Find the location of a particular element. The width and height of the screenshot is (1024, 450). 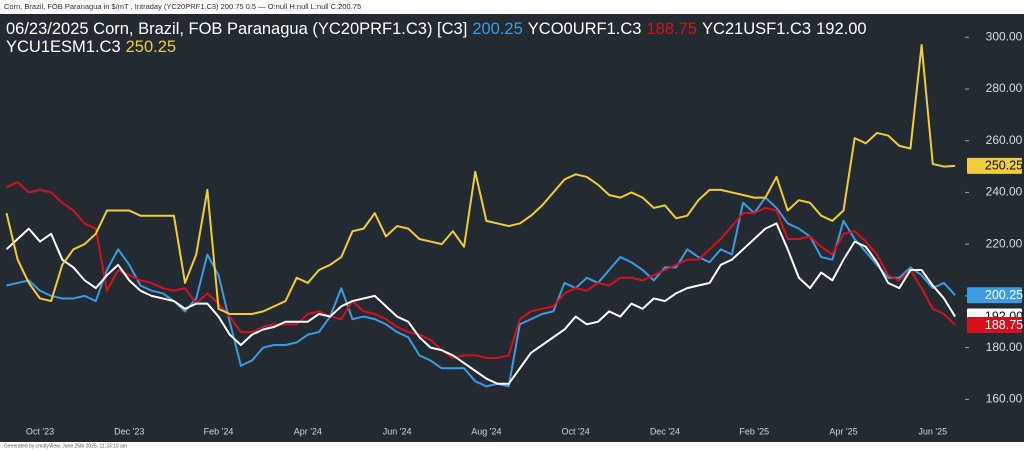

x-tick-label: Jun '24 is located at coordinates (397, 431).